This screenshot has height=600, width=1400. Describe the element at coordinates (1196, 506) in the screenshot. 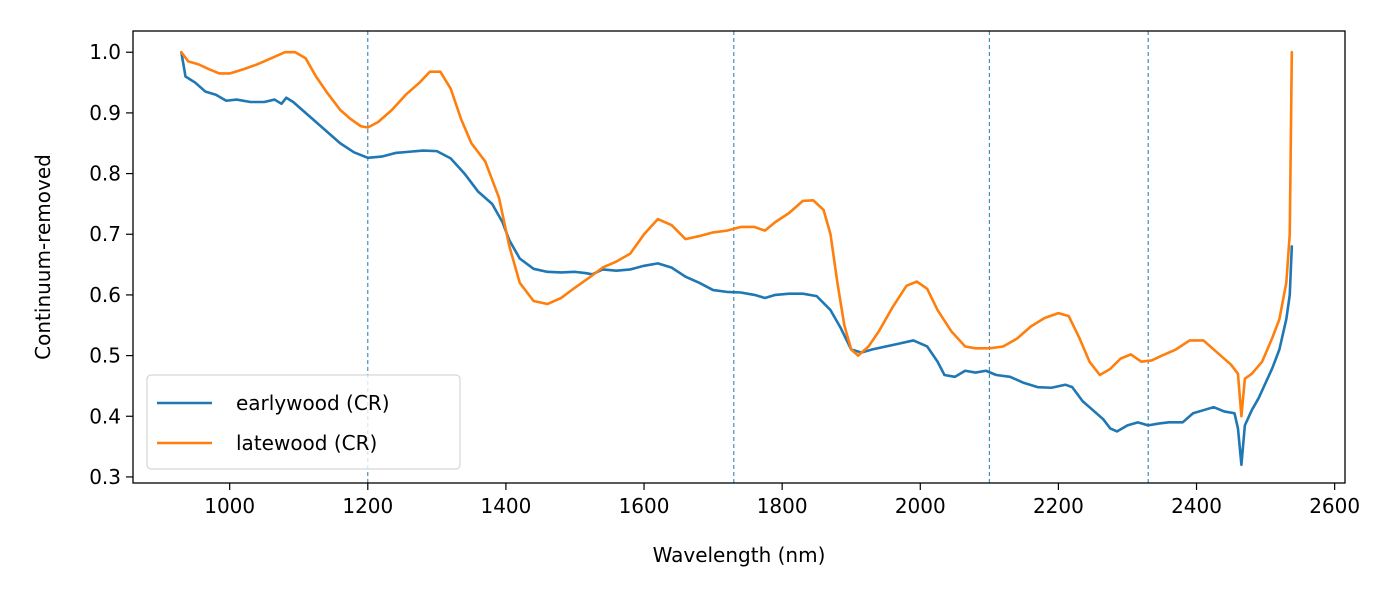

I see `x-tick-label: 2400` at that location.